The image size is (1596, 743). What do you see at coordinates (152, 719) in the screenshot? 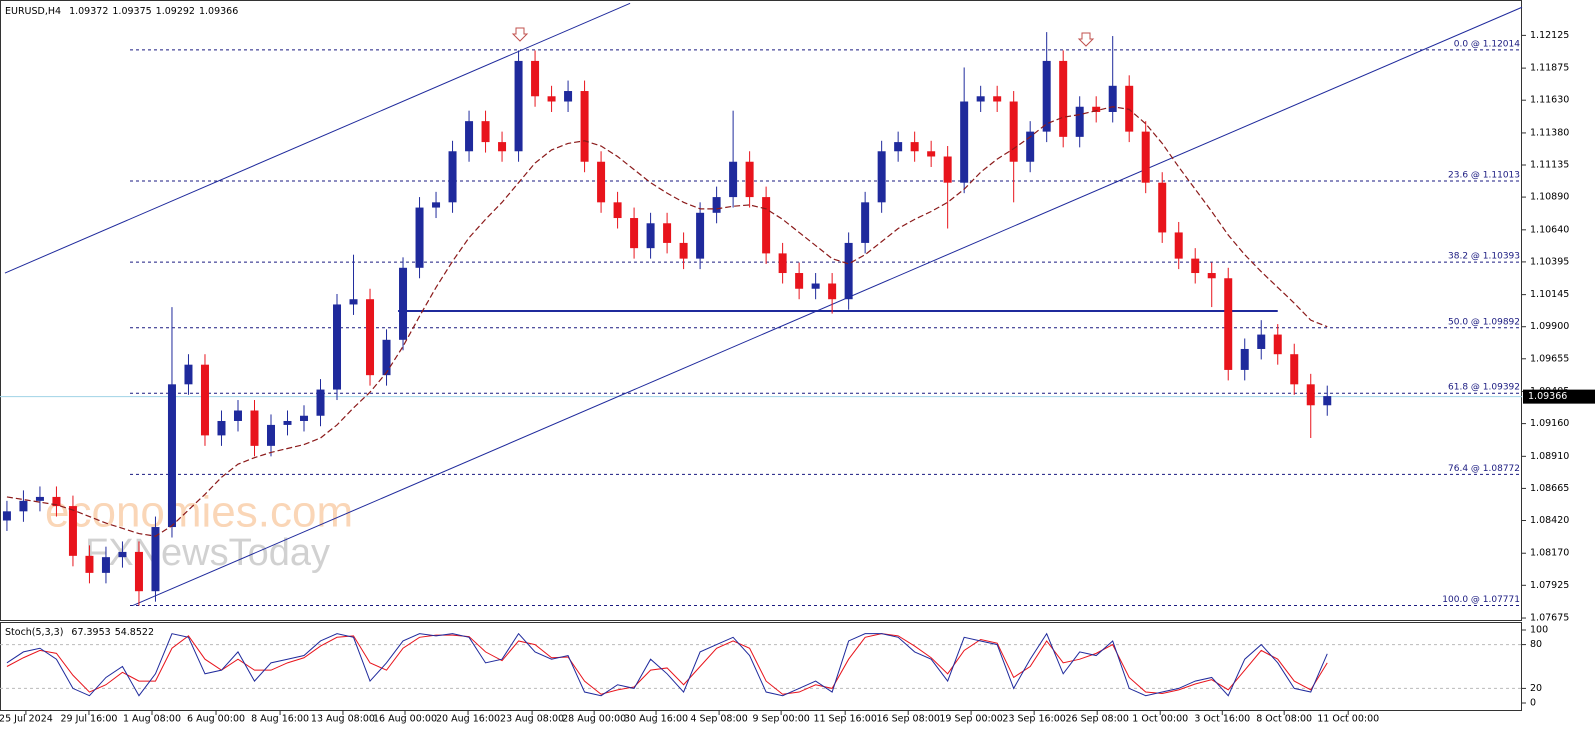
I see `x-tick-label: 1 Aug 08:00` at bounding box center [152, 719].